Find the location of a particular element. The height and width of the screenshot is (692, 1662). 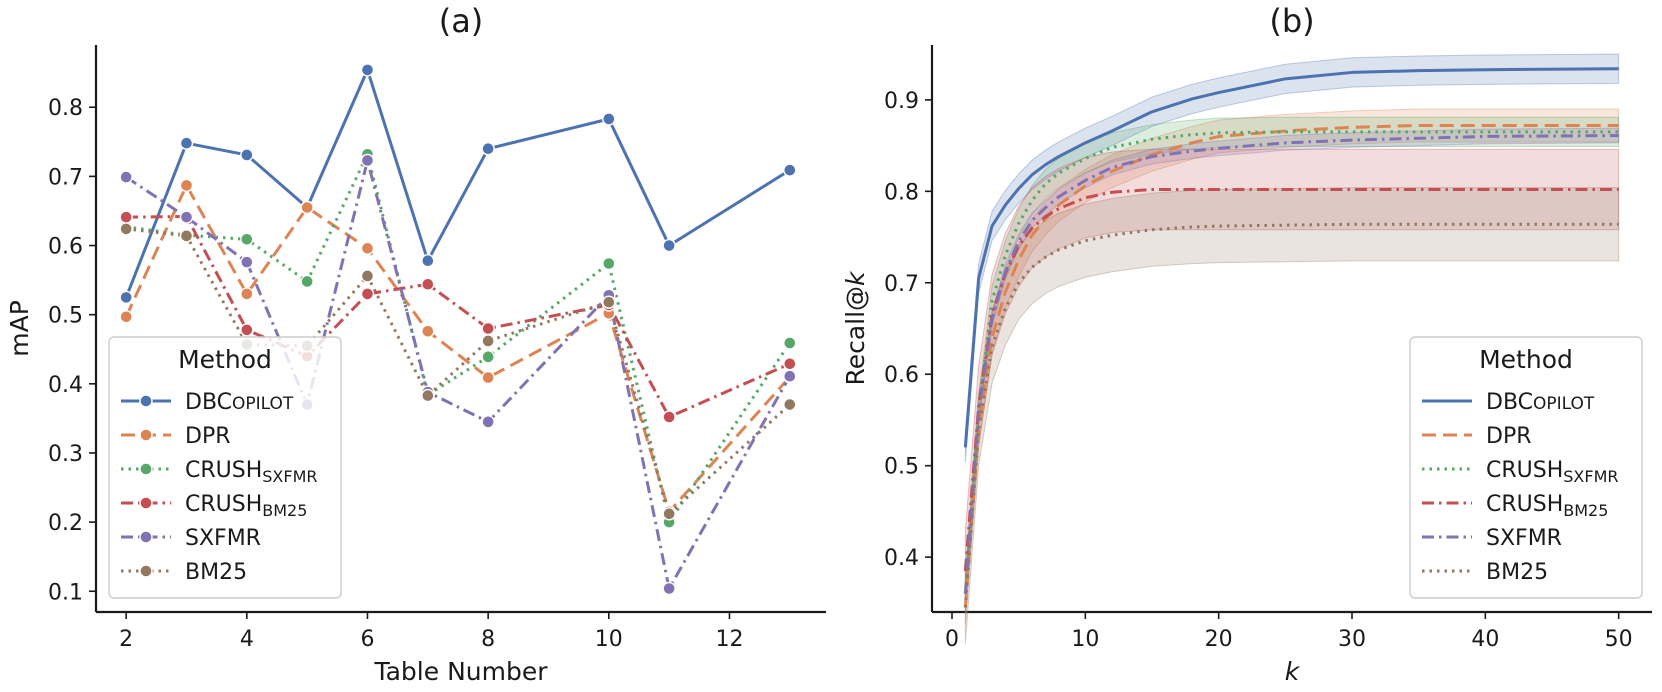

x-tick-label: 6 is located at coordinates (367, 639).